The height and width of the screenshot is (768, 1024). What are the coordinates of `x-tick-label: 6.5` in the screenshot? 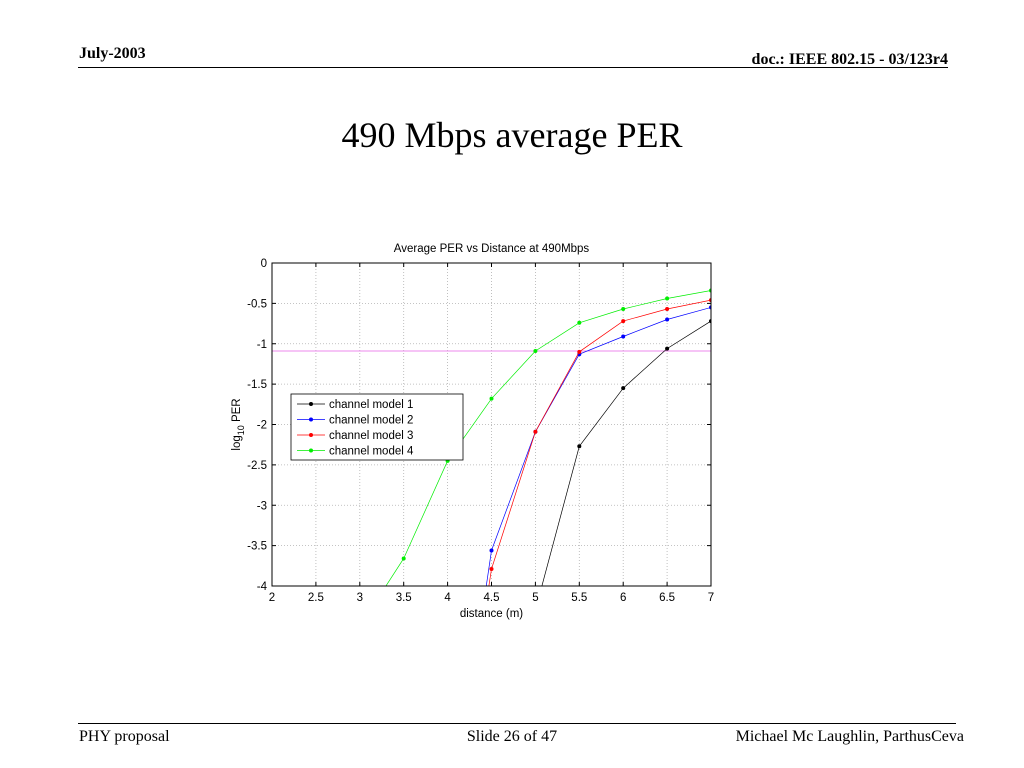 It's located at (667, 598).